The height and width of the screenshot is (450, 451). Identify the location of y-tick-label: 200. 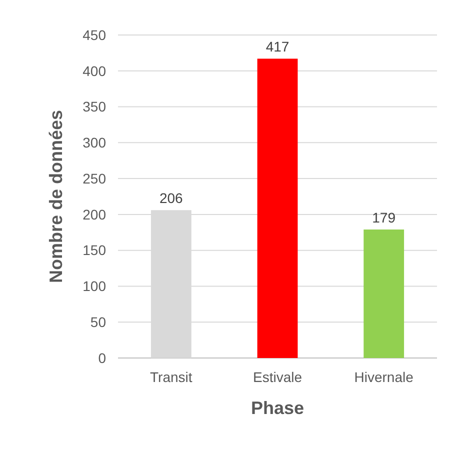
(94, 214).